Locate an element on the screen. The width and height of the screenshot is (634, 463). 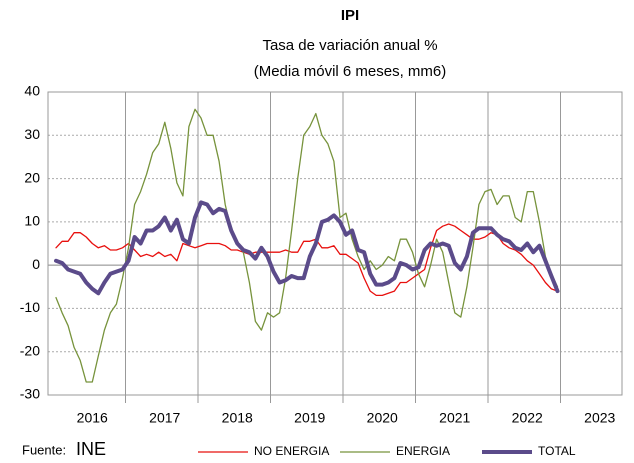
y-tick-label: 0 is located at coordinates (36, 264).